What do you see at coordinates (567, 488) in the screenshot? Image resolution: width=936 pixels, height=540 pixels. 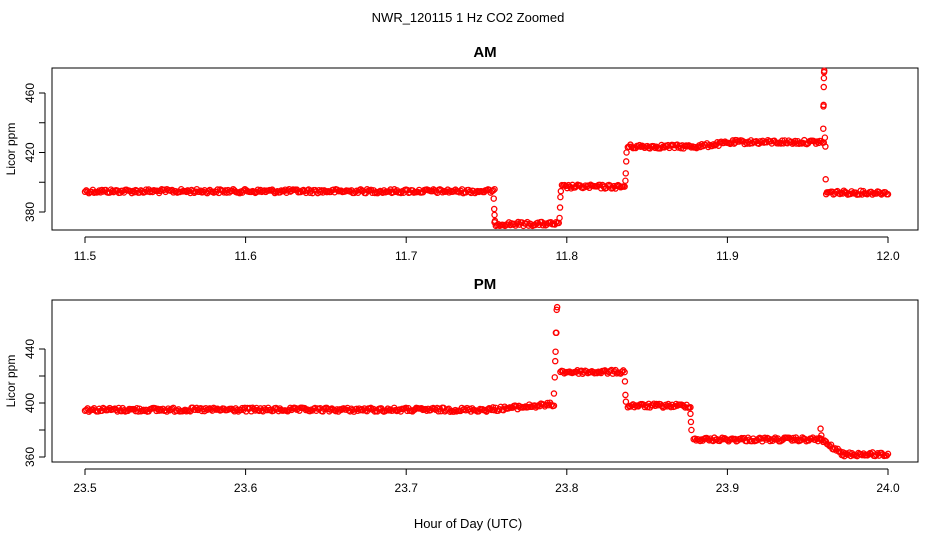 I see `x-tick-label: 23.8` at bounding box center [567, 488].